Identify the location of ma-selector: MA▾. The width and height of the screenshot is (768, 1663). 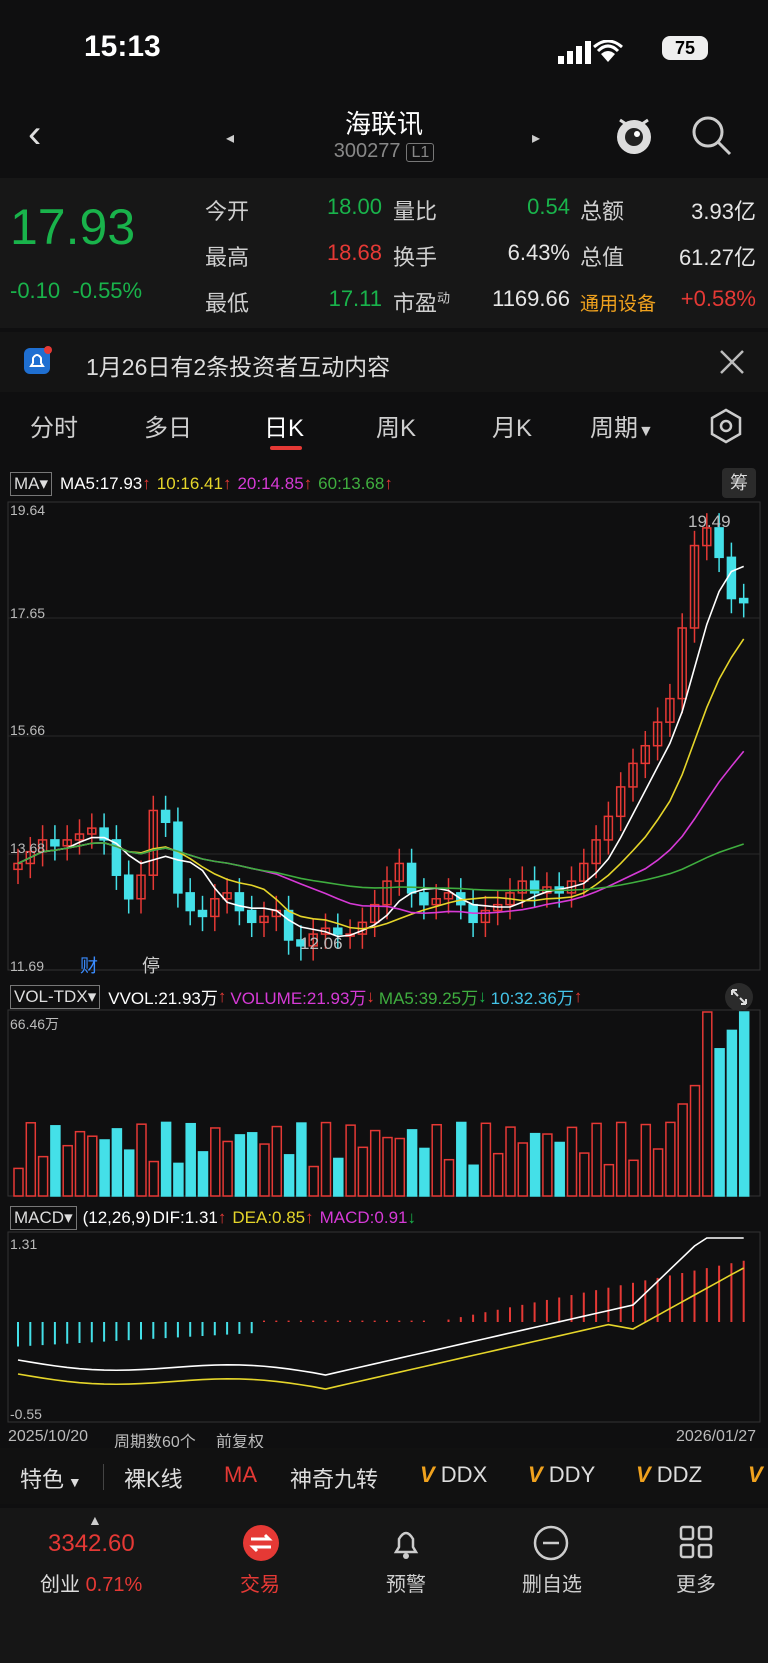
(31, 484).